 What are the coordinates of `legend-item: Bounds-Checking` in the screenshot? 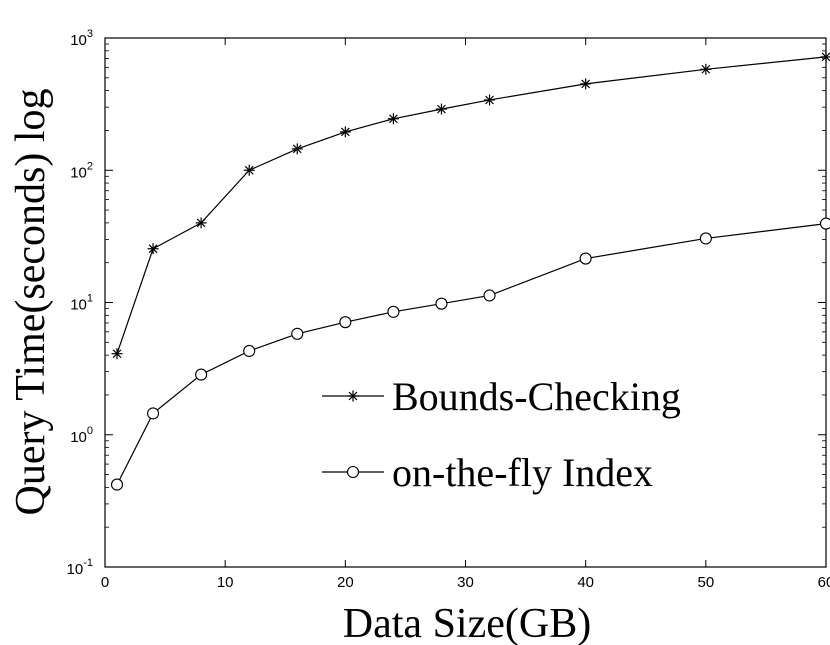 It's located at (501, 396).